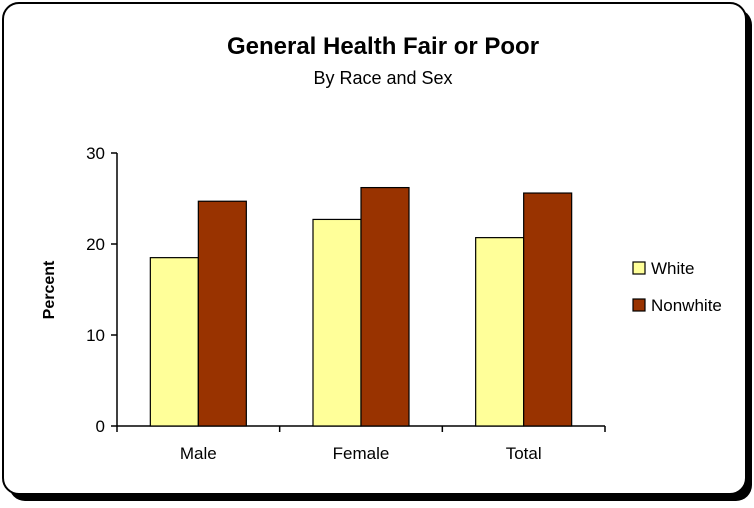 The width and height of the screenshot is (754, 508). Describe the element at coordinates (198, 453) in the screenshot. I see `x-category-label: Male` at that location.